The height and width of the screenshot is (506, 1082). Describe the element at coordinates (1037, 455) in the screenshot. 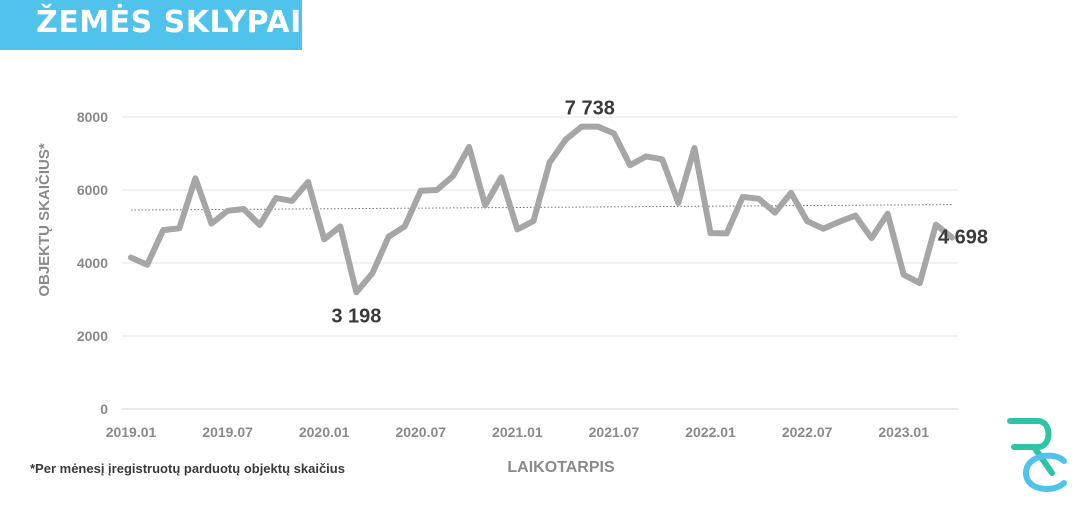

I see `rc-logo-icon` at that location.